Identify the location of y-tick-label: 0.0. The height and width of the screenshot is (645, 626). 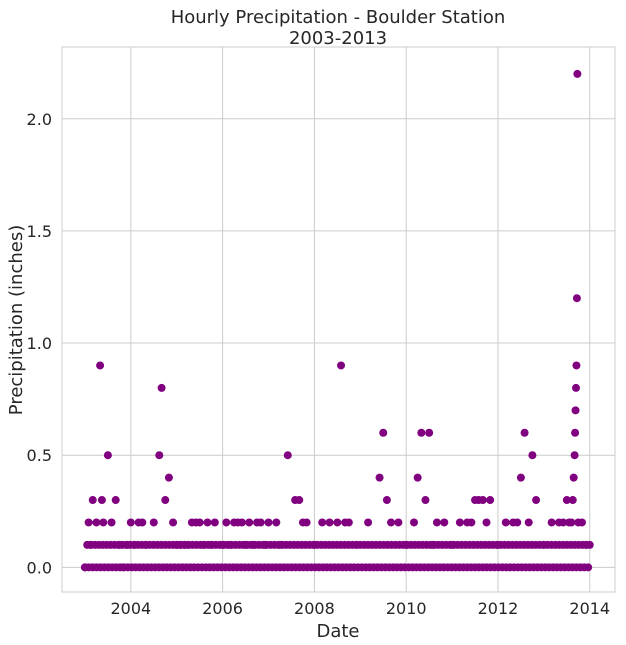
(39, 567).